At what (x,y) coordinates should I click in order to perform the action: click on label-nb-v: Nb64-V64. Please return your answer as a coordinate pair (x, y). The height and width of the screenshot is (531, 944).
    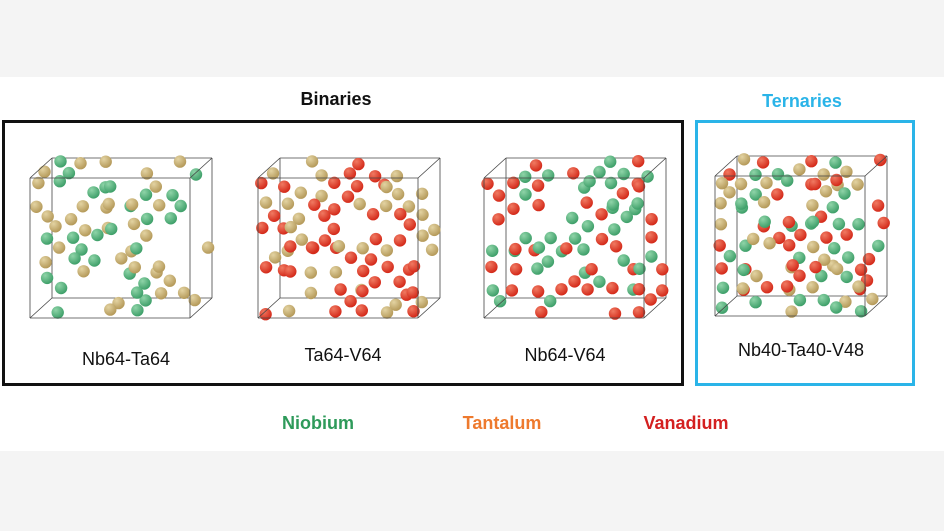
    Looking at the image, I should click on (565, 355).